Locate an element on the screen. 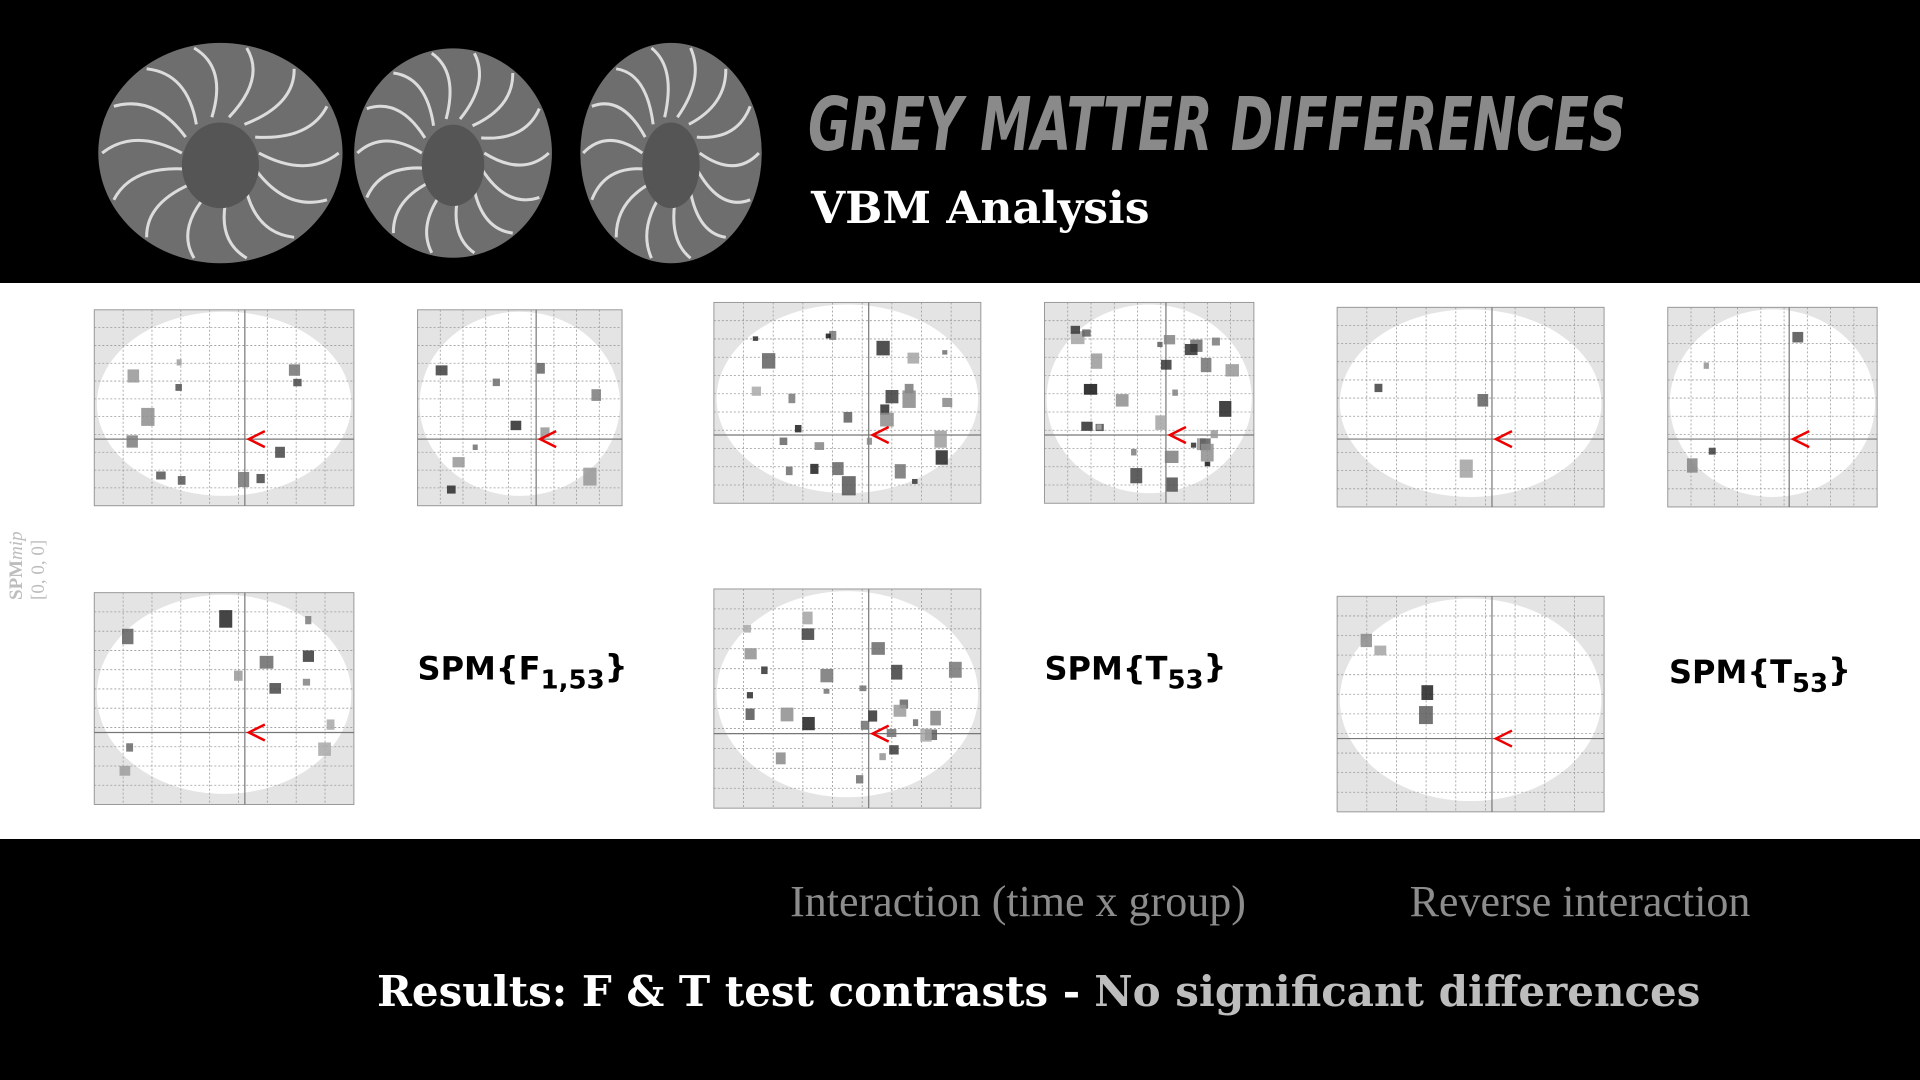 This screenshot has width=1920, height=1080. caption: Reverse interaction is located at coordinates (1580, 901).